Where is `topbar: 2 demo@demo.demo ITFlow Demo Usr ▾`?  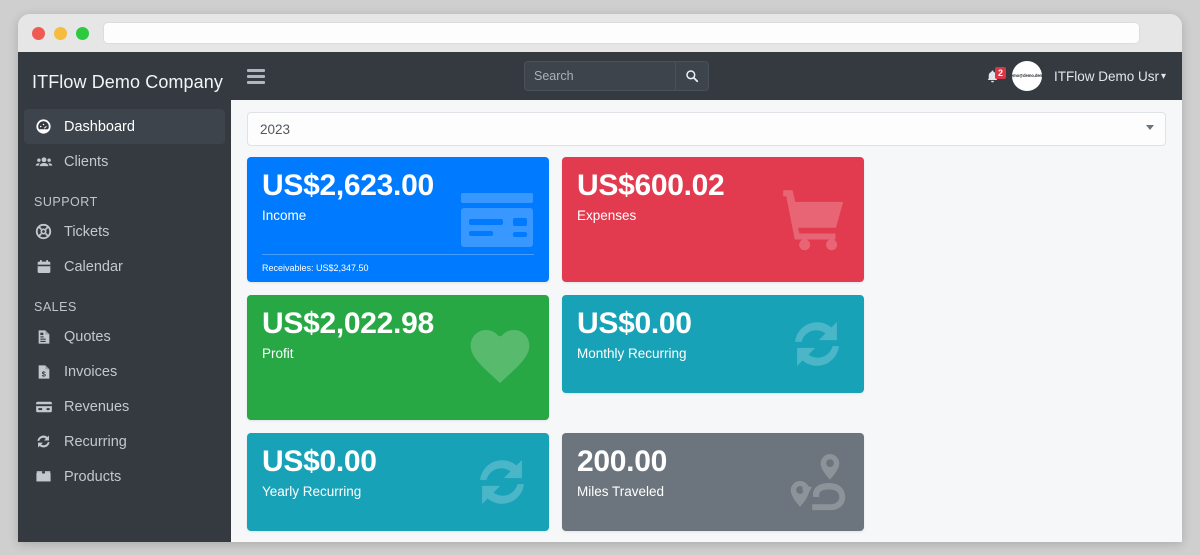 topbar: 2 demo@demo.demo ITFlow Demo Usr ▾ is located at coordinates (706, 76).